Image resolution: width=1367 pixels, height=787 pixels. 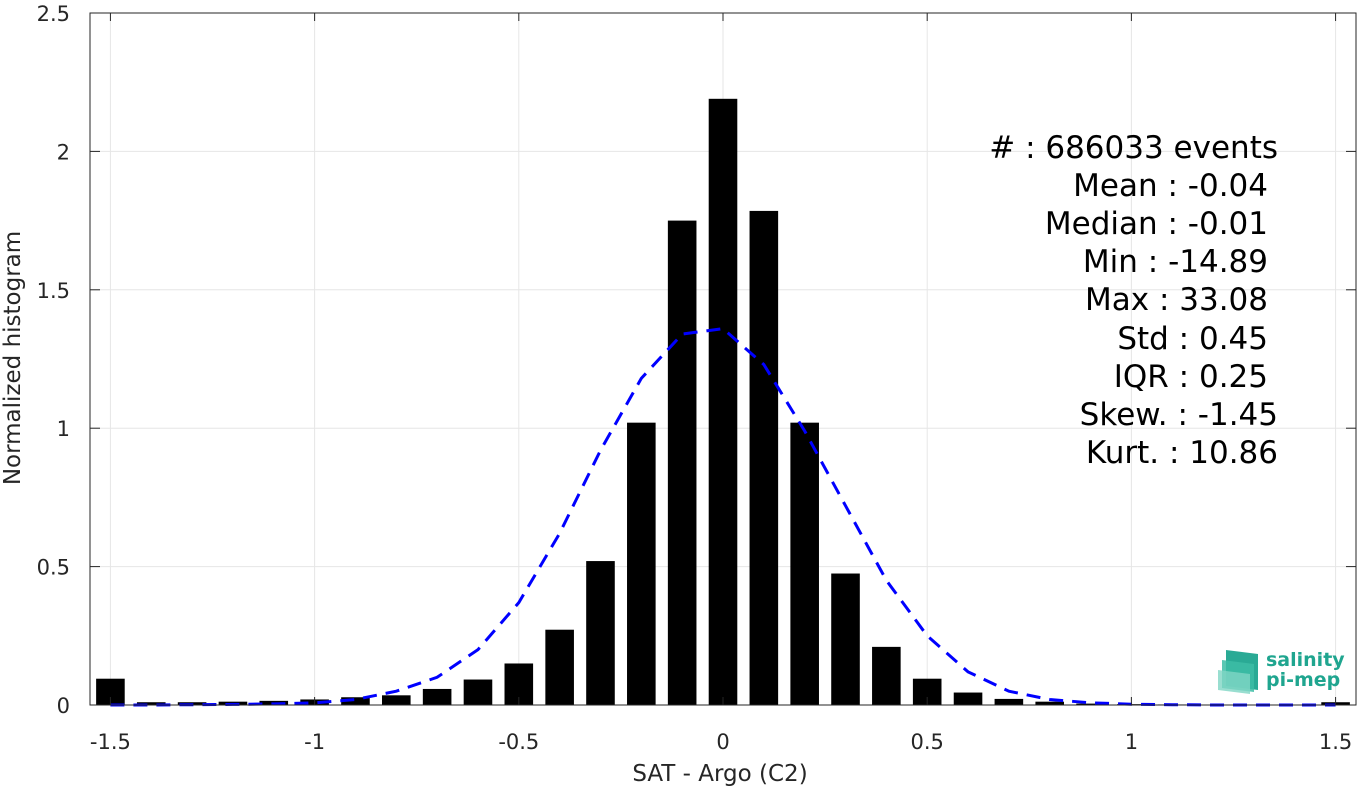 What do you see at coordinates (1191, 377) in the screenshot?
I see `stat-iqr: IQR : 0.25` at bounding box center [1191, 377].